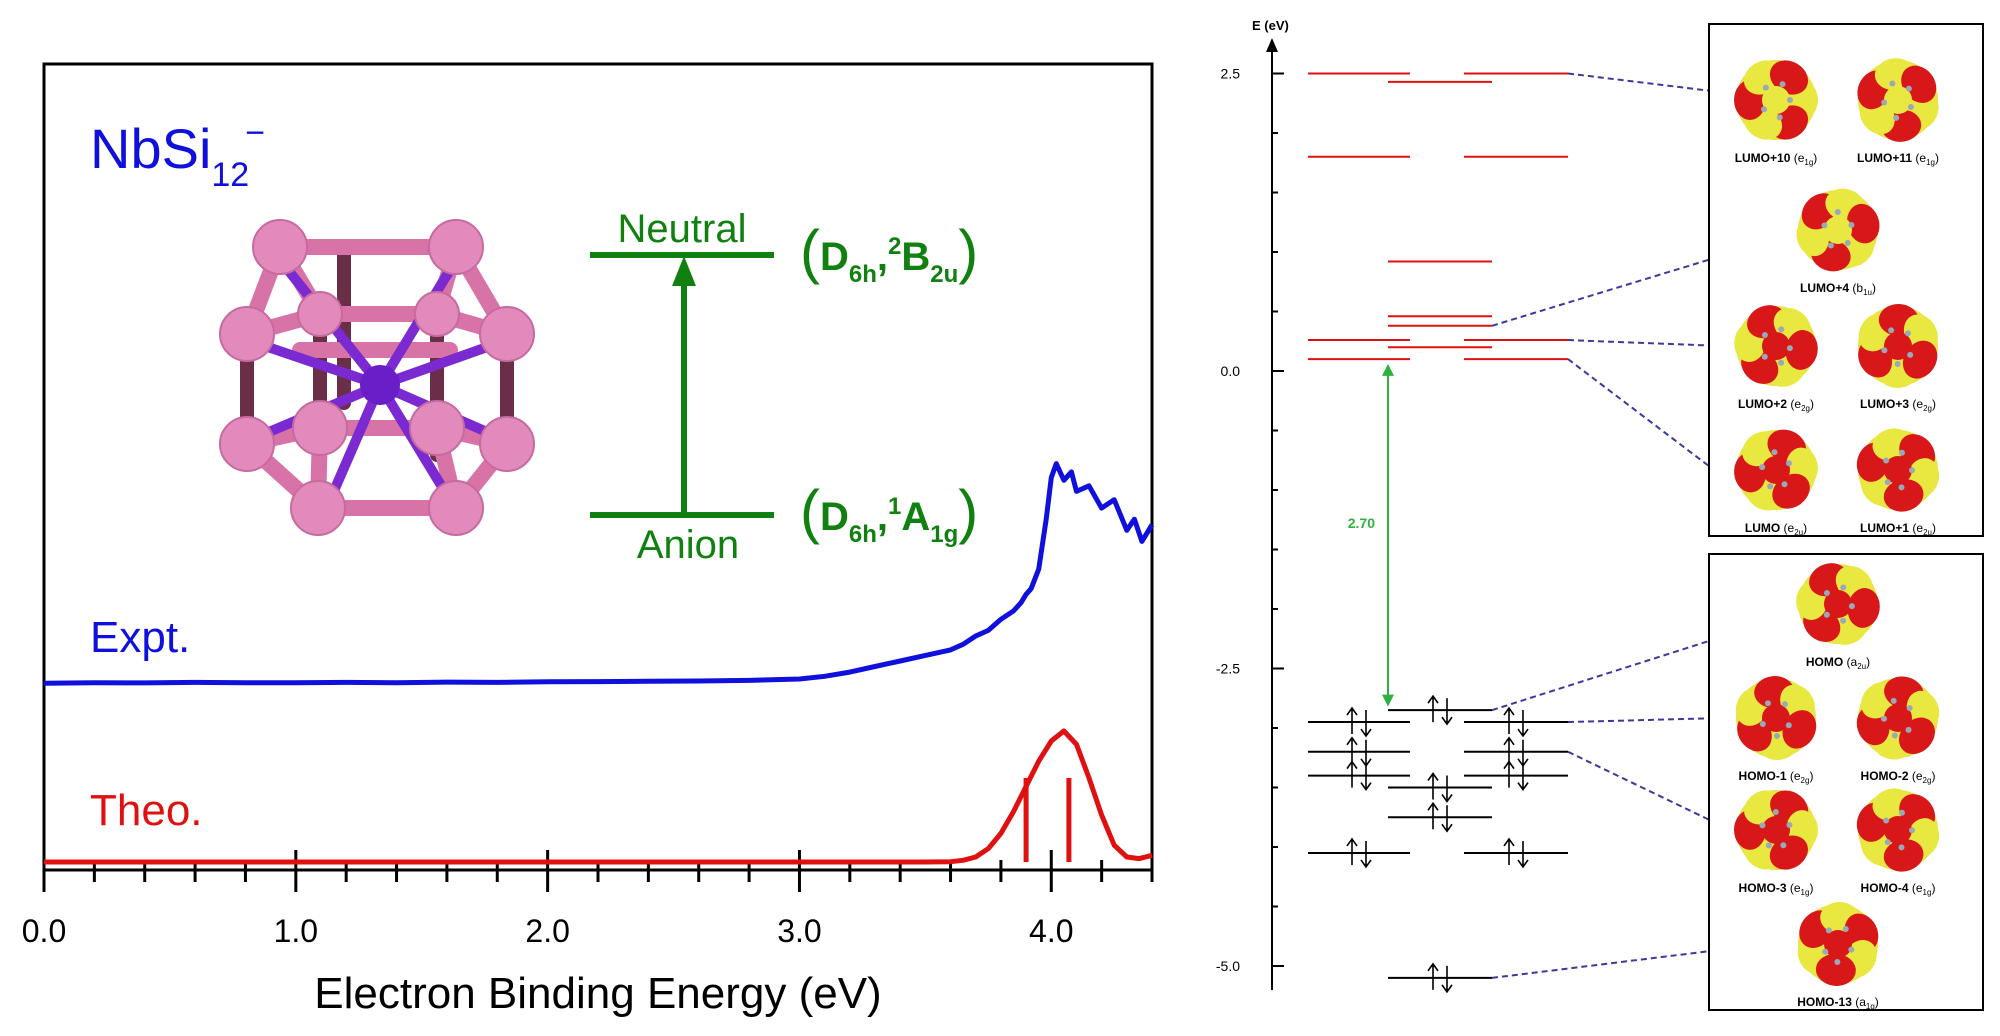 This screenshot has height=1036, width=2000. What do you see at coordinates (1388, 700) in the screenshot?
I see `gap-arrowhead-down` at bounding box center [1388, 700].